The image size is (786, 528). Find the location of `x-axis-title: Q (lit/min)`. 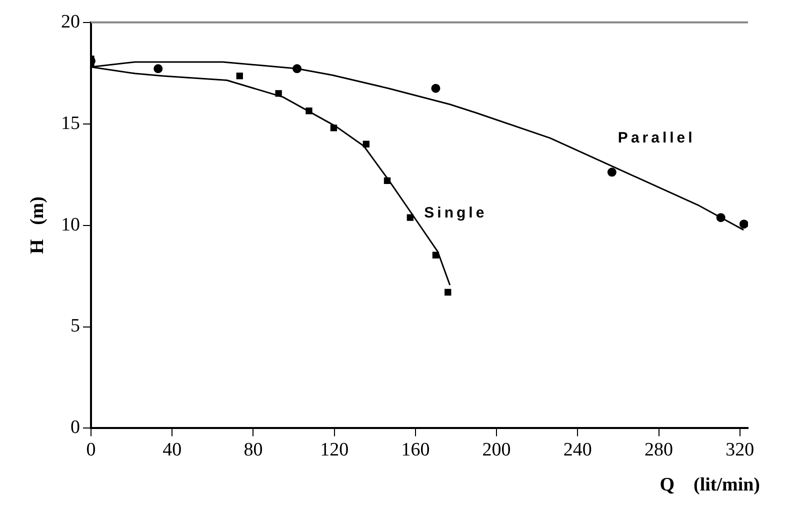

x-axis-title: Q (lit/min) is located at coordinates (710, 485).